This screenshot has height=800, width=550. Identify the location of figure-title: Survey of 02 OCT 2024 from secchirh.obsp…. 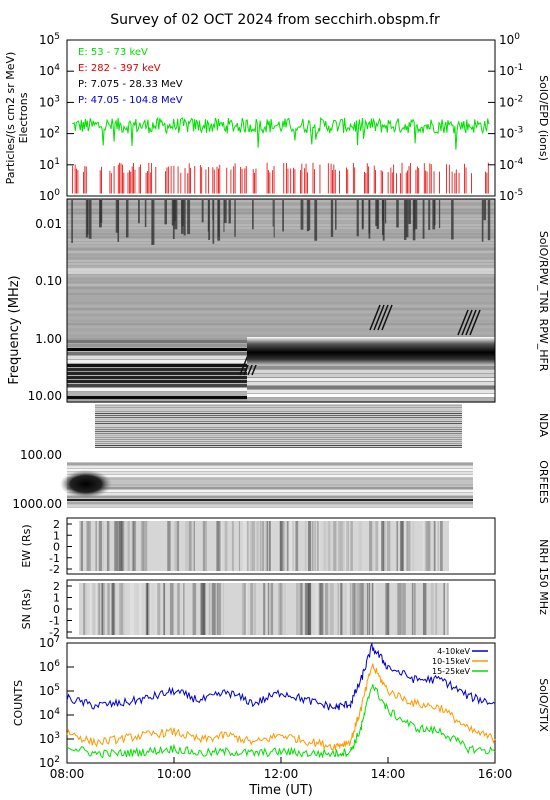
(275, 20).